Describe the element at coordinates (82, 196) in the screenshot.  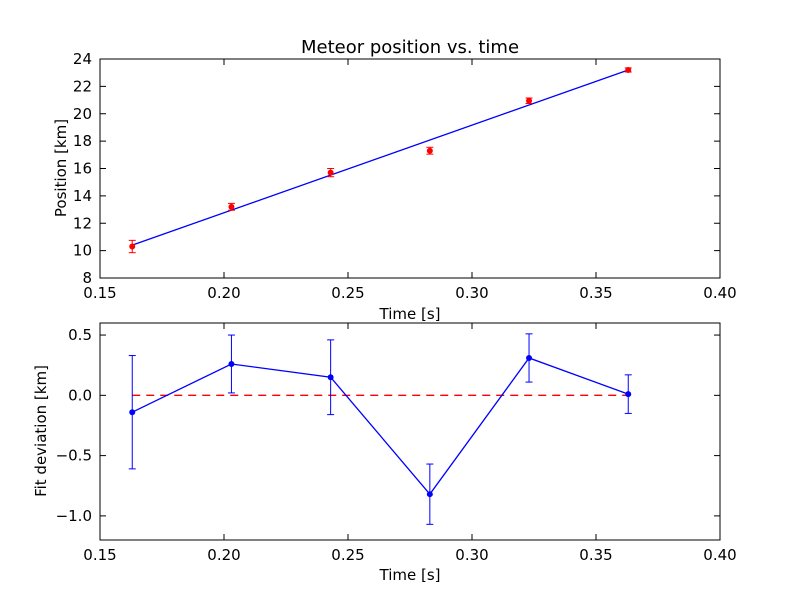
I see `y-tick-label: 14` at that location.